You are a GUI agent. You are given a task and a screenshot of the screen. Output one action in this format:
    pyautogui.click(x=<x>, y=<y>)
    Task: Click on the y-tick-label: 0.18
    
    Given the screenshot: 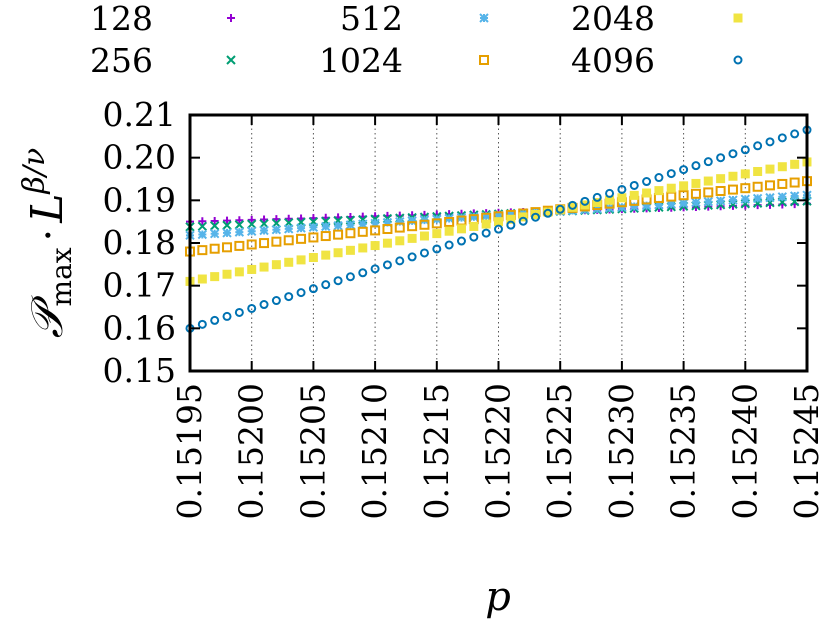 What is the action you would take?
    pyautogui.click(x=139, y=242)
    